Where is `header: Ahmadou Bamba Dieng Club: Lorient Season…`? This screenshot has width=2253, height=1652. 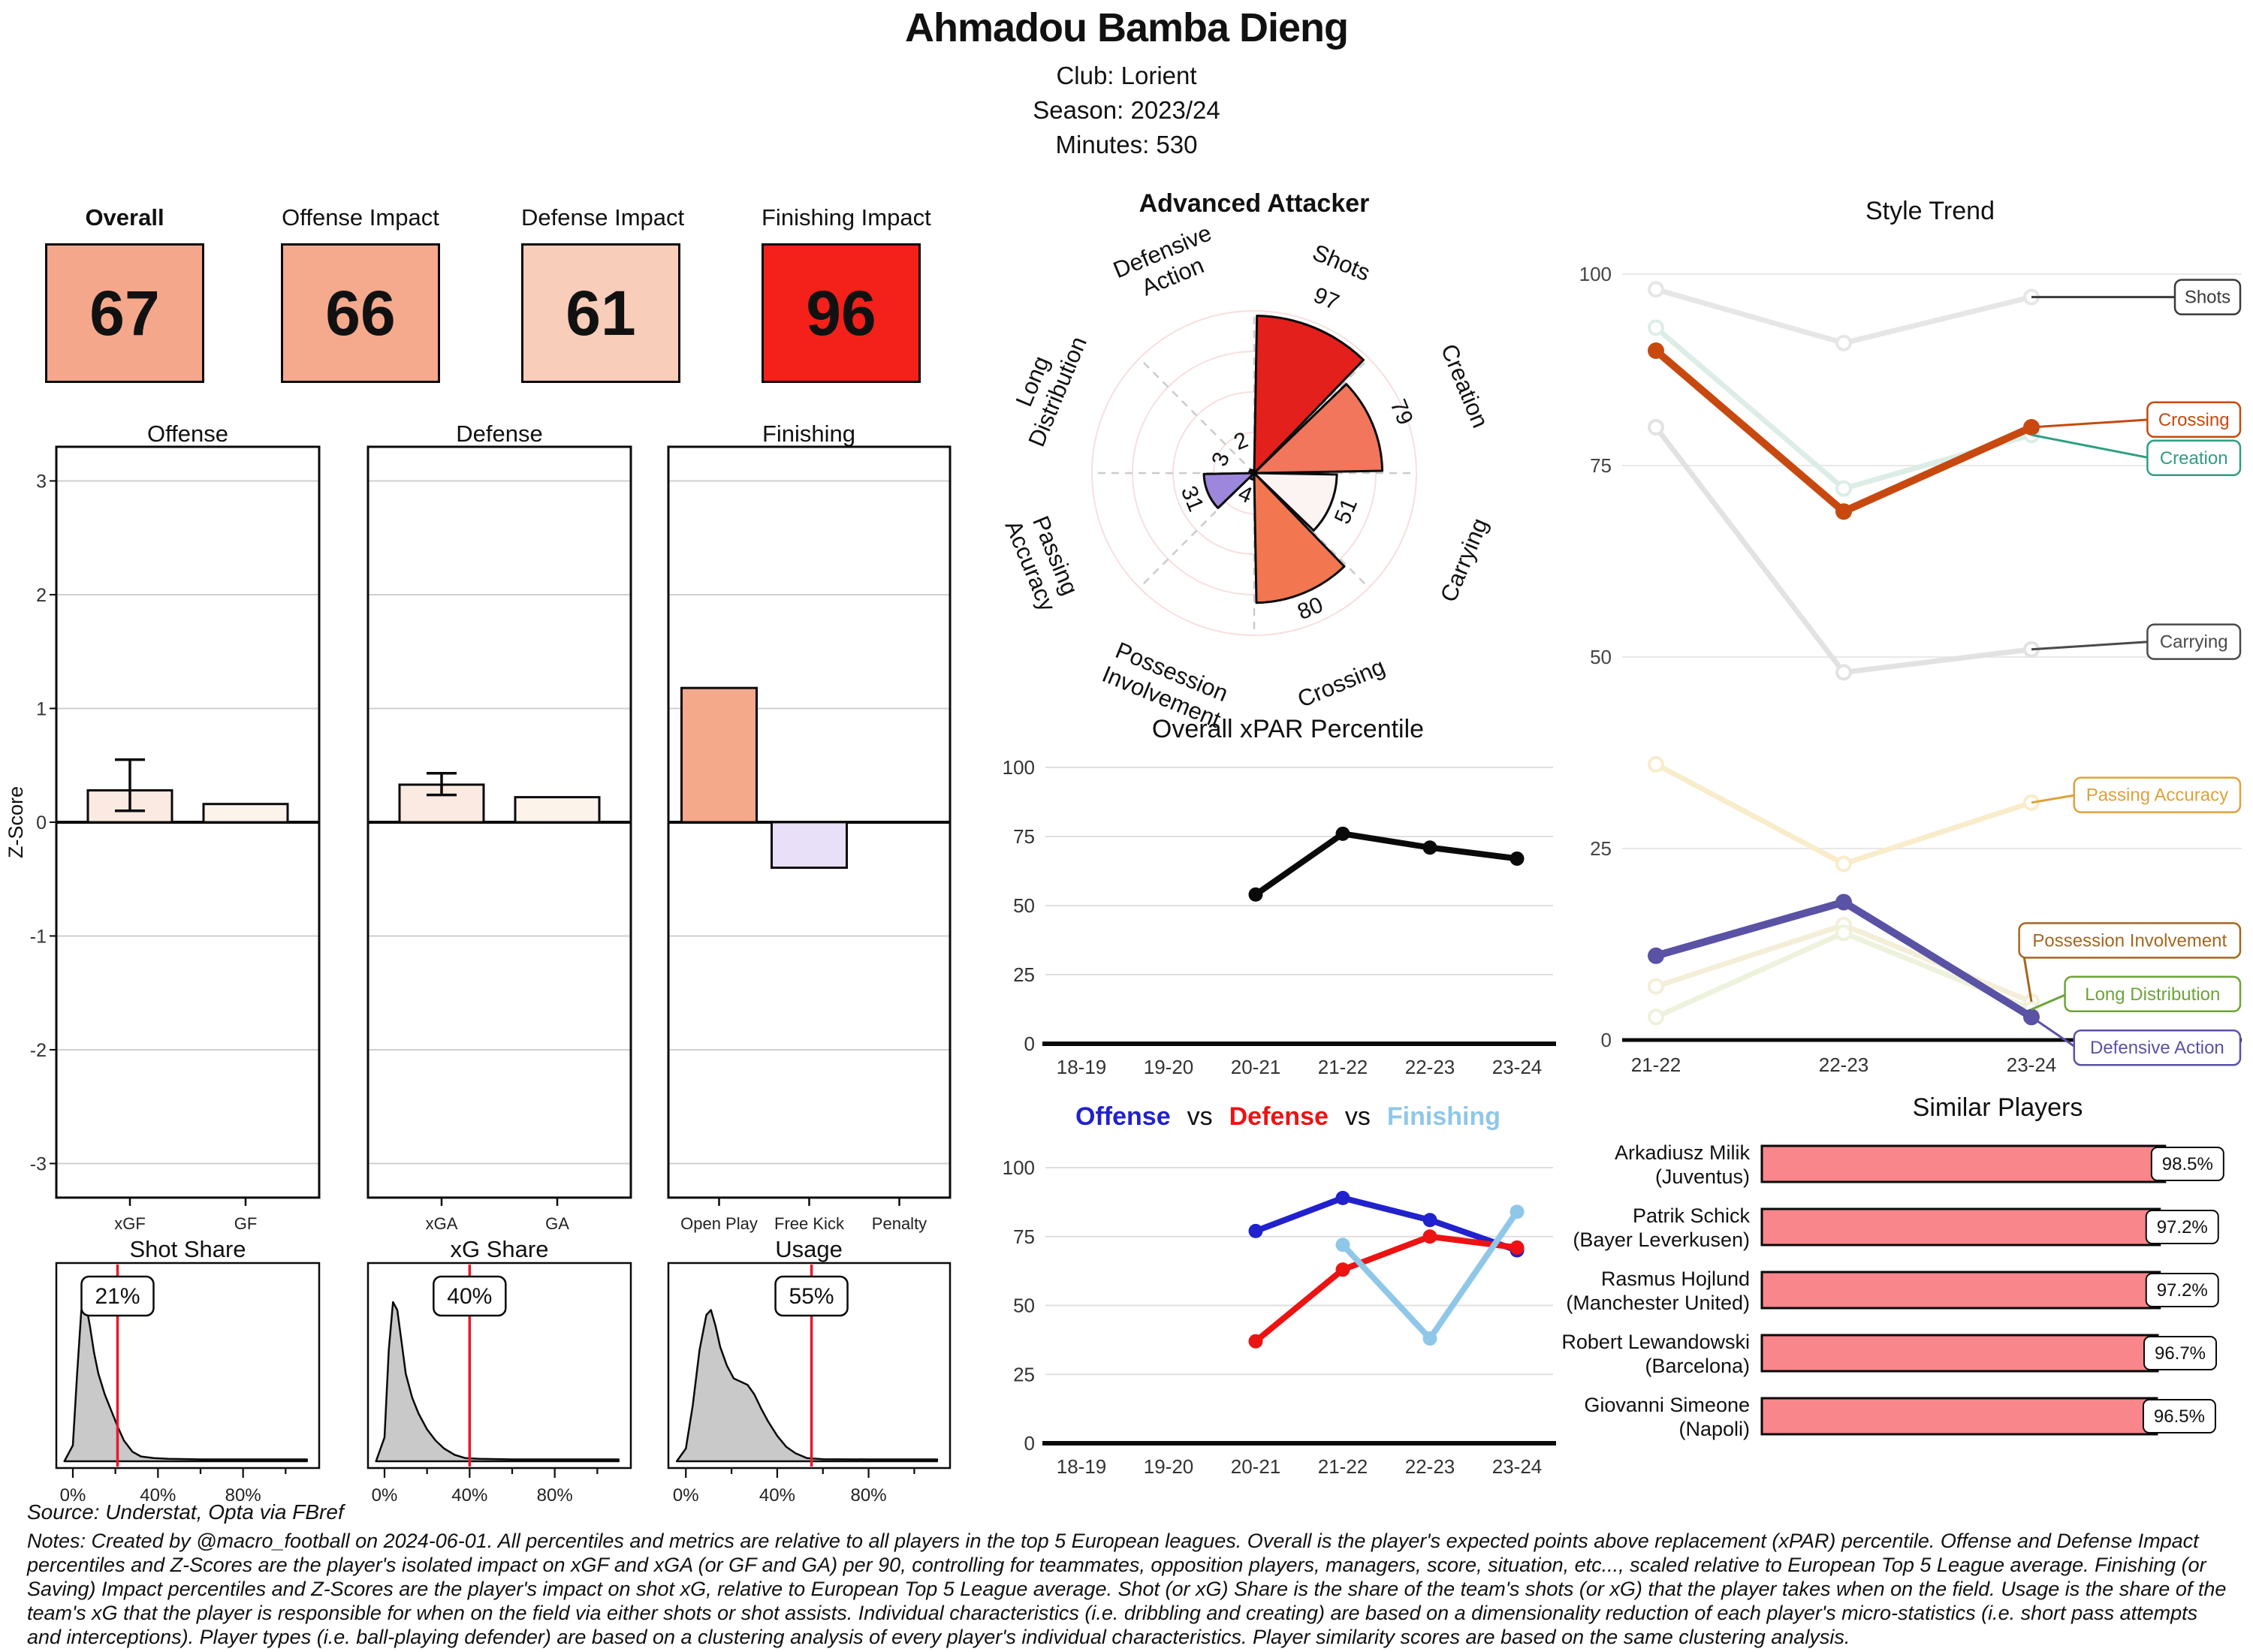
header: Ahmadou Bamba Dieng Club: Lorient Season… is located at coordinates (1126, 83).